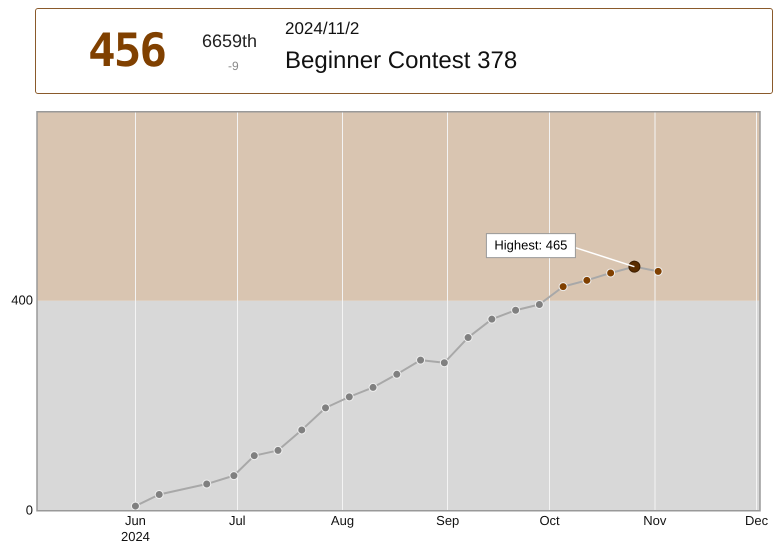 This screenshot has height=548, width=784. Describe the element at coordinates (322, 29) in the screenshot. I see `chart-subtitle: 2024/11/2` at that location.